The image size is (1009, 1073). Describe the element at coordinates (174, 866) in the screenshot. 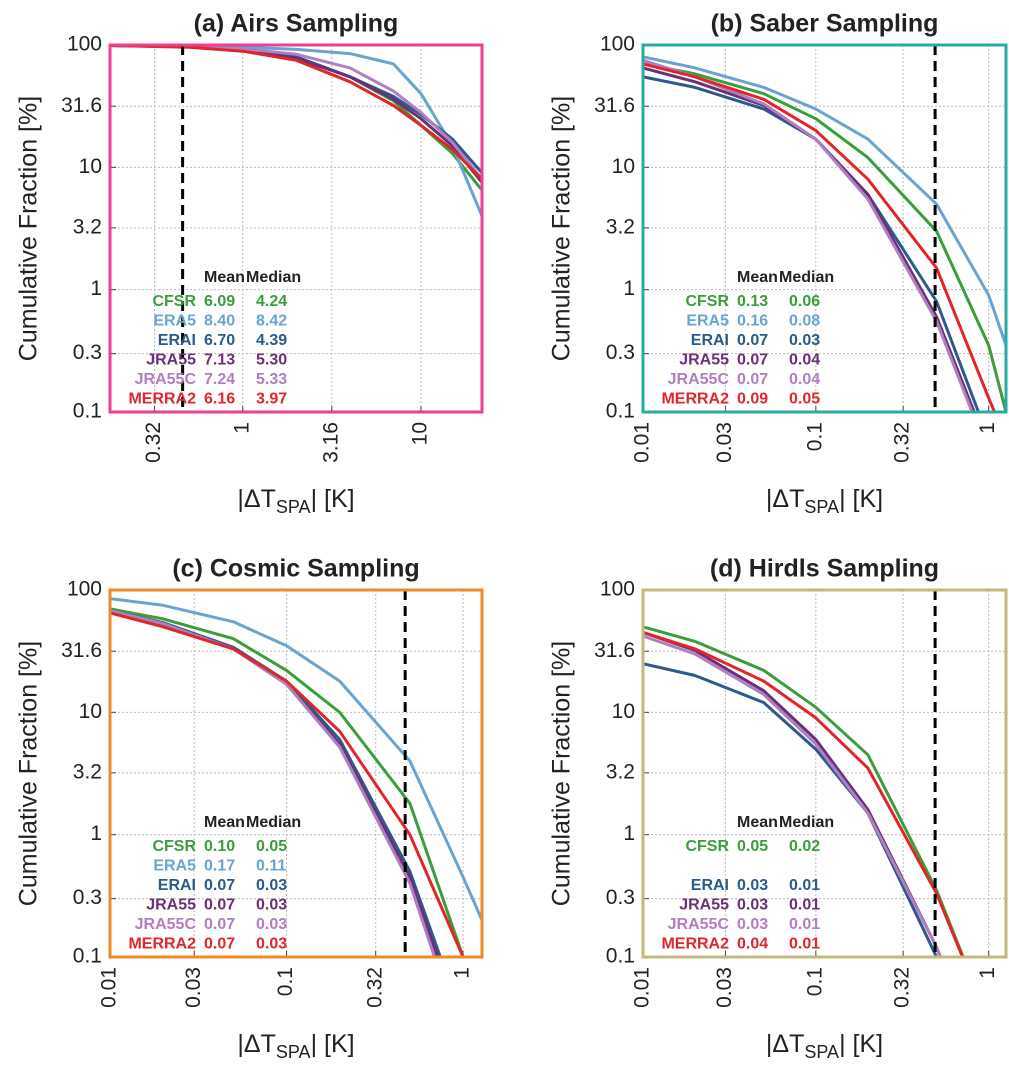

I see `legend-name: ERA5` at that location.